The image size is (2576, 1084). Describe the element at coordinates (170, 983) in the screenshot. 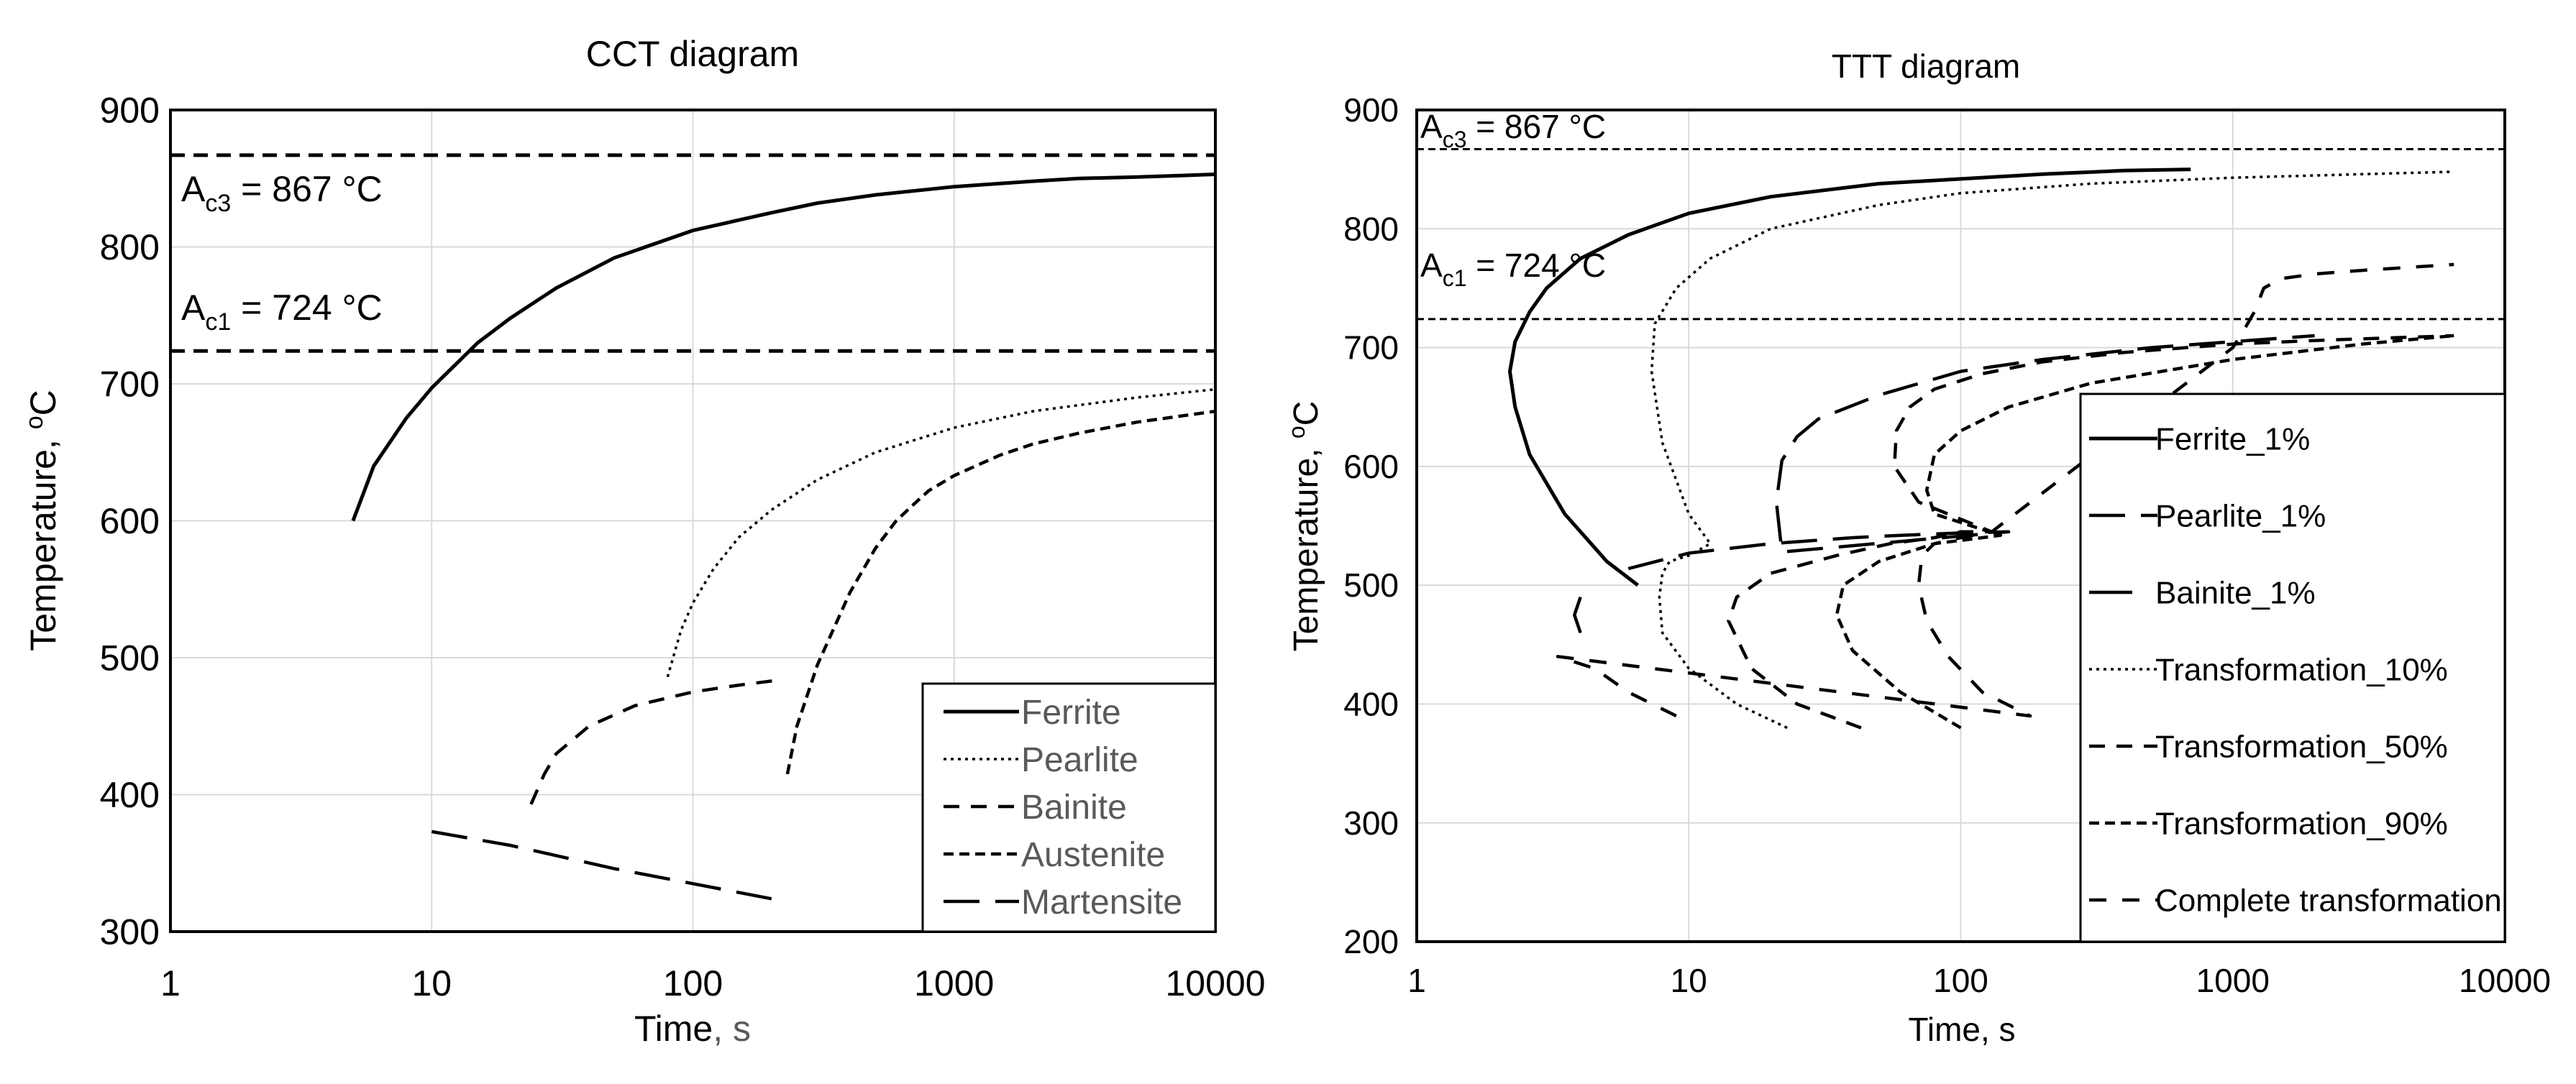

I see `cct-x-tick-label: 1` at that location.